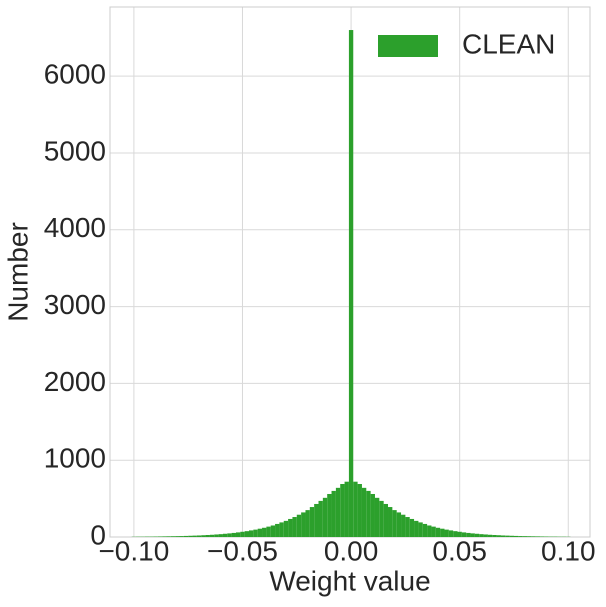 Image resolution: width=606 pixels, height=607 pixels. What do you see at coordinates (75, 381) in the screenshot?
I see `y-tick-label: 2000` at bounding box center [75, 381].